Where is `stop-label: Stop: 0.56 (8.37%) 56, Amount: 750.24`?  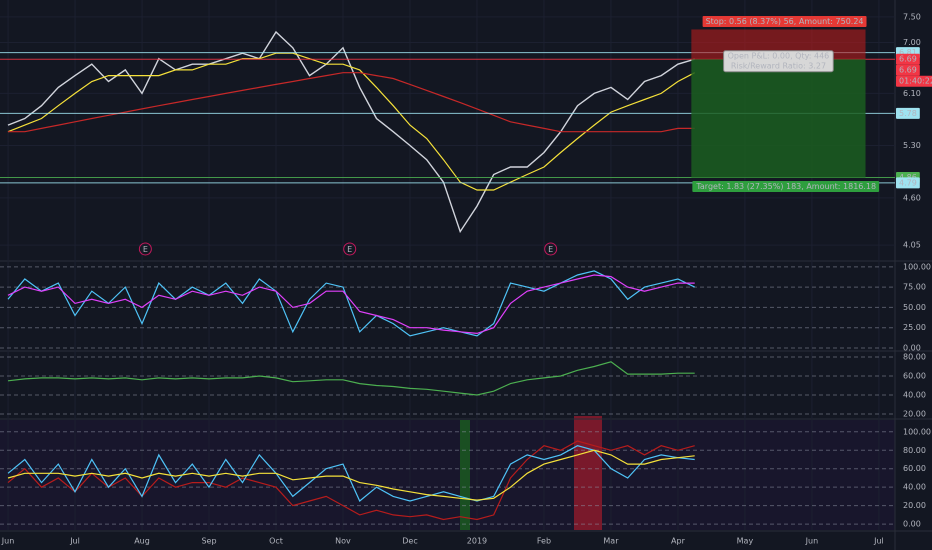
stop-label: Stop: 0.56 (8.37%) 56, Amount: 750.24 is located at coordinates (785, 21).